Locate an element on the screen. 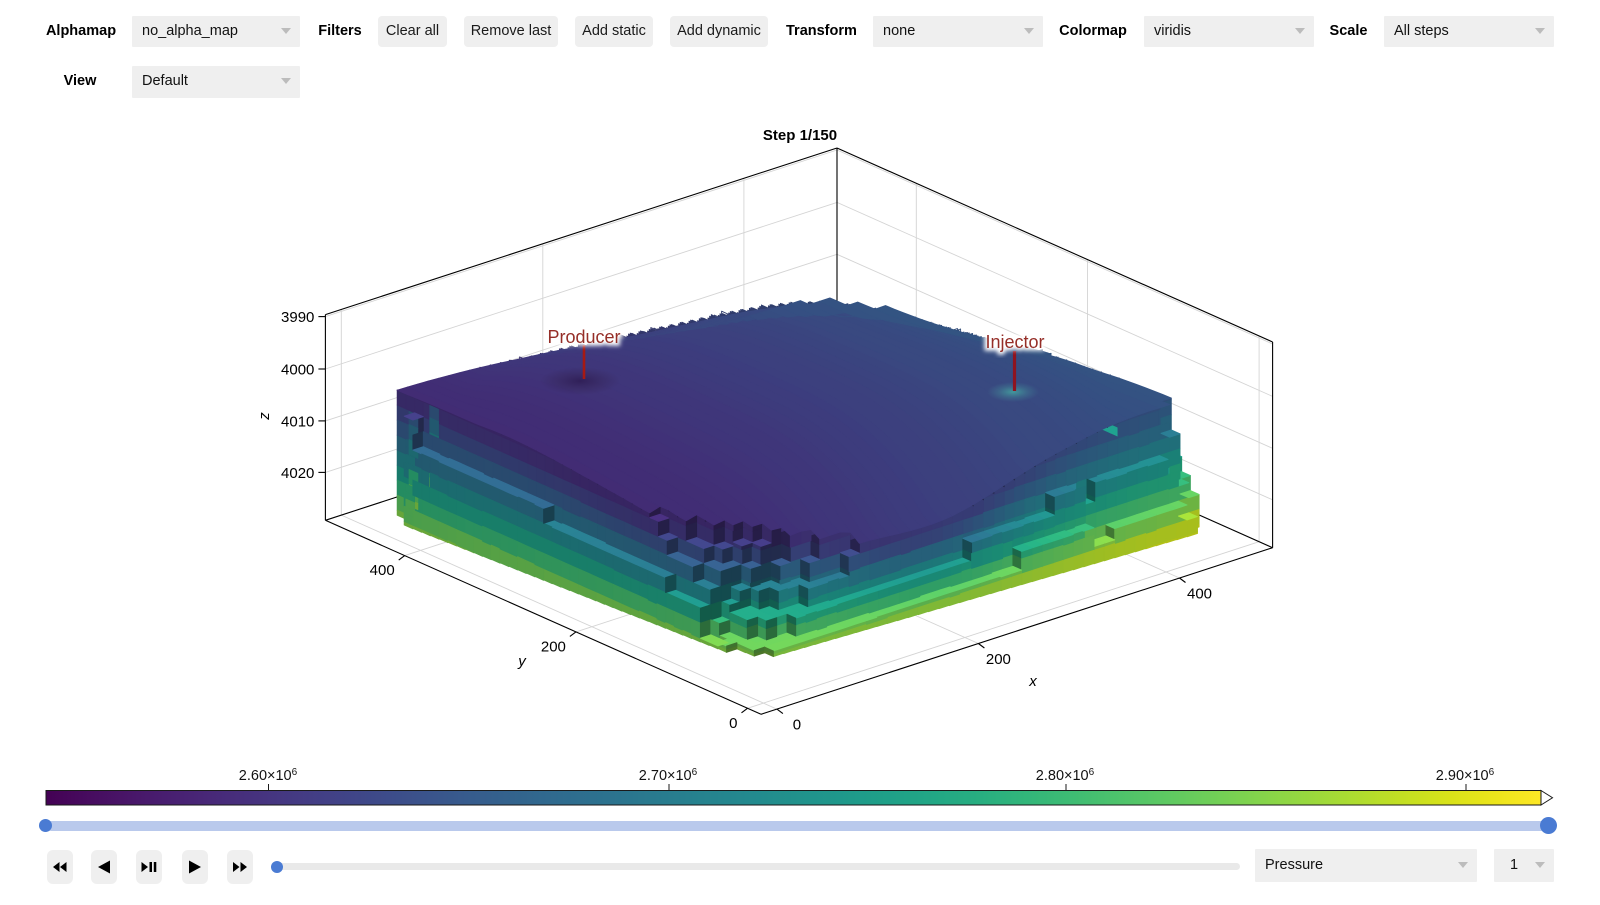 This screenshot has width=1600, height=905. svg-text: 4020 is located at coordinates (297, 473).